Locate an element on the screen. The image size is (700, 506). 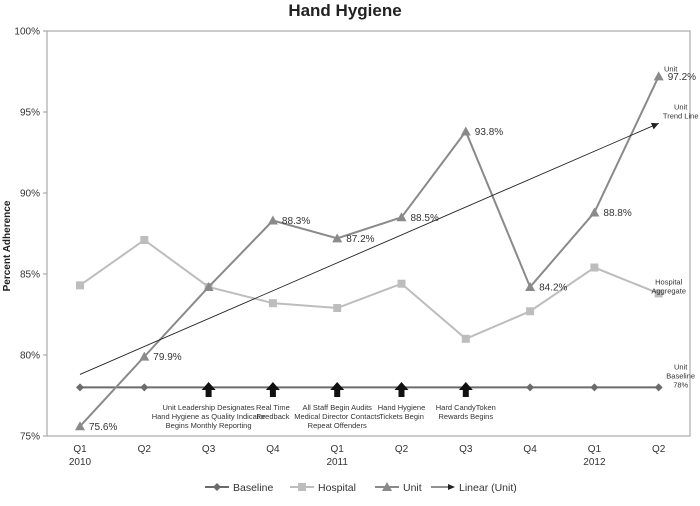
annotation-text: Hand Hygiene as Quality Indicator is located at coordinates (209, 416).